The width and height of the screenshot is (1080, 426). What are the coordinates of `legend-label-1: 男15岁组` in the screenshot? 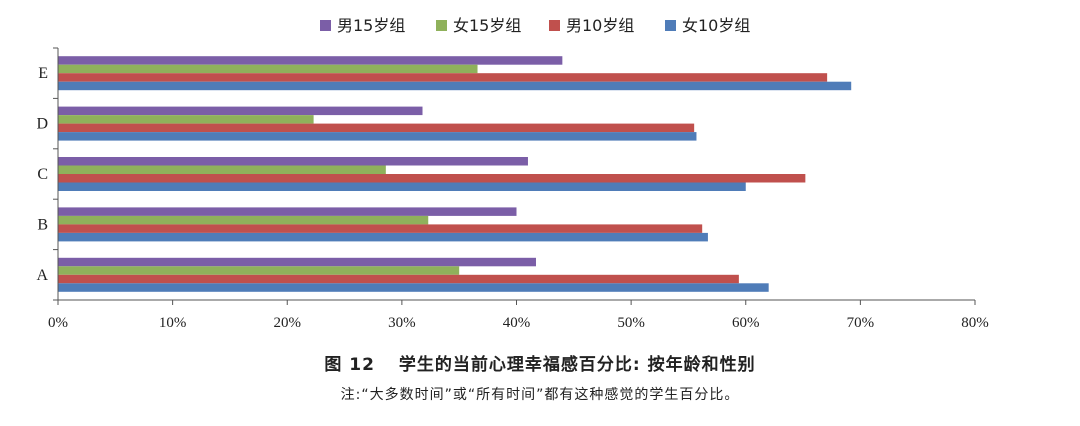 It's located at (371, 25).